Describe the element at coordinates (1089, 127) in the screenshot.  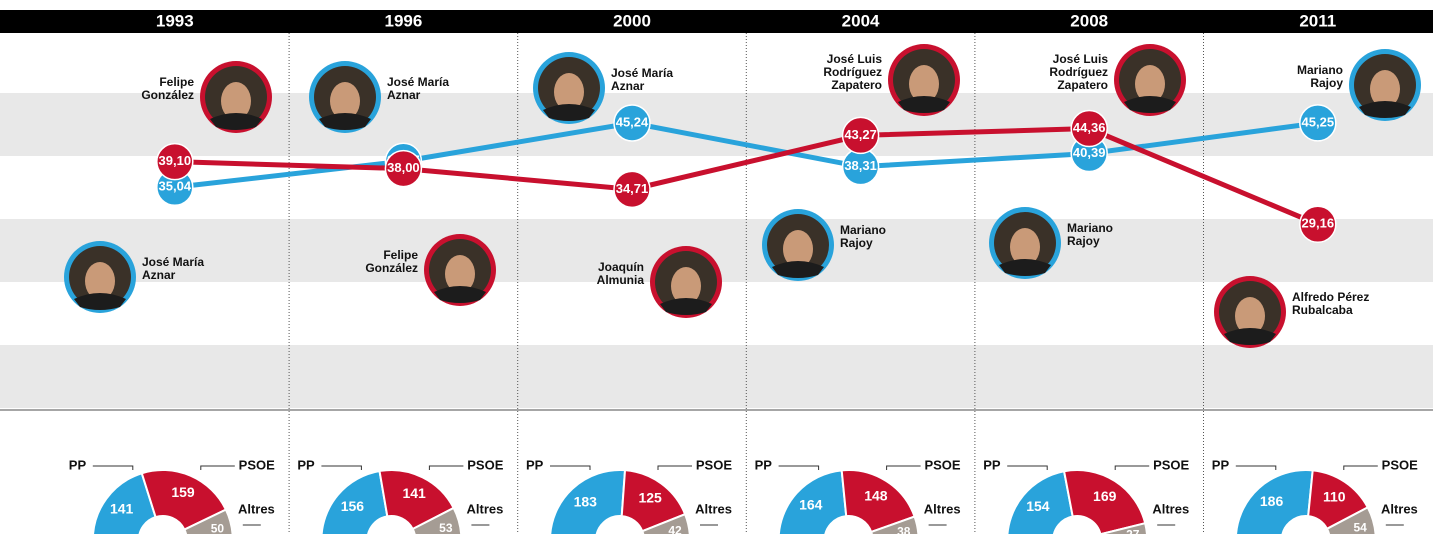
I see `data-label: 44,36` at that location.